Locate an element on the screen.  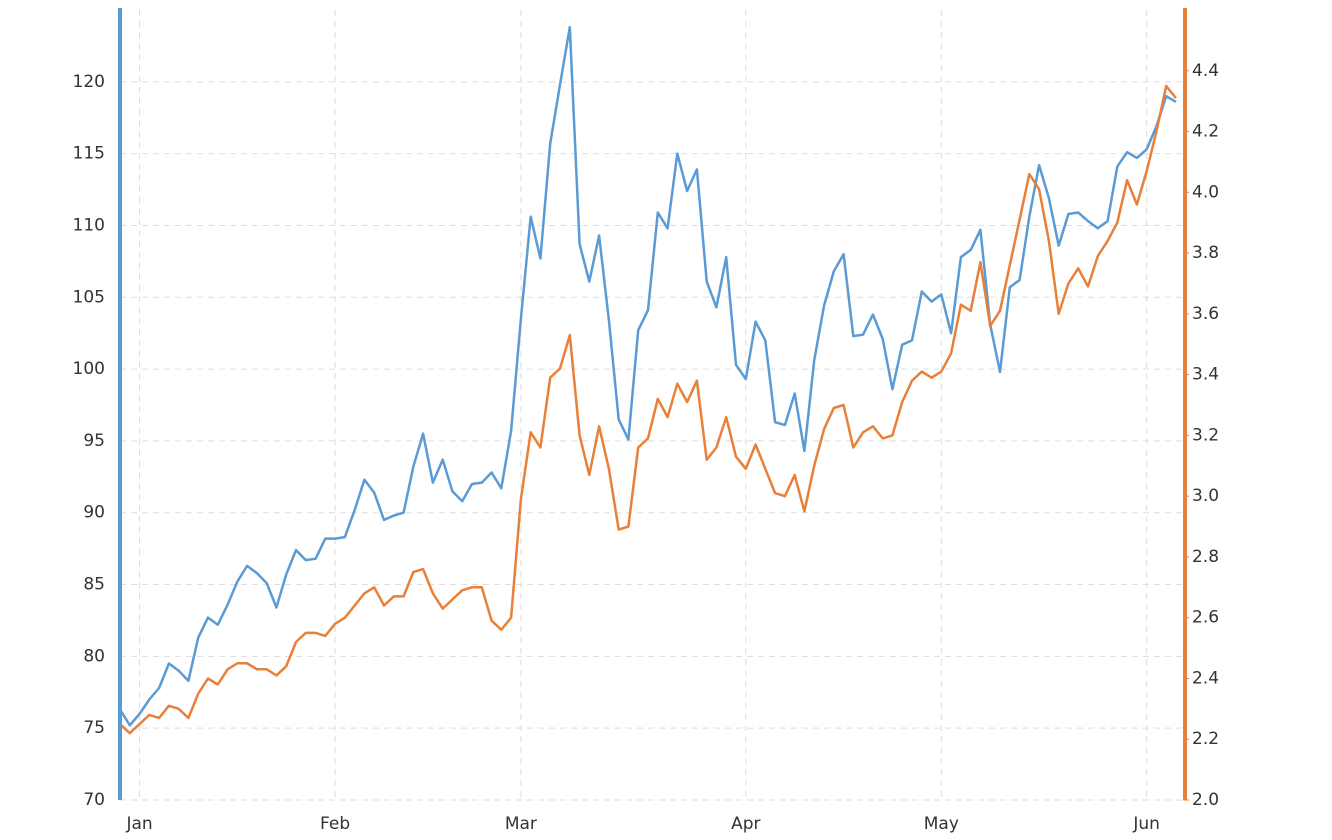
y2-tick-label: 4.0 is located at coordinates (1205, 192).